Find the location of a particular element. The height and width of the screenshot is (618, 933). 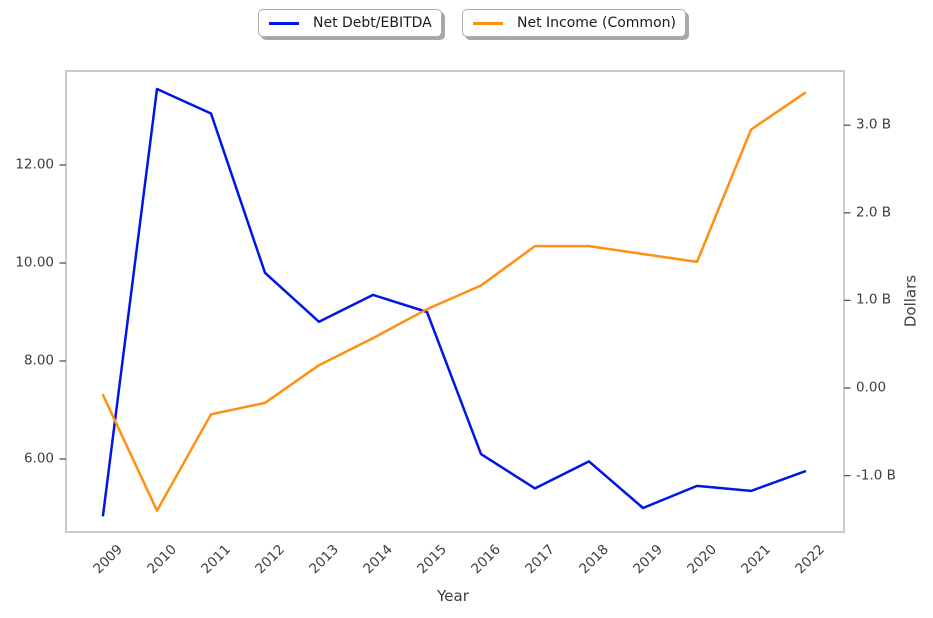

right-y-tick-label: 2.0 B is located at coordinates (874, 212).